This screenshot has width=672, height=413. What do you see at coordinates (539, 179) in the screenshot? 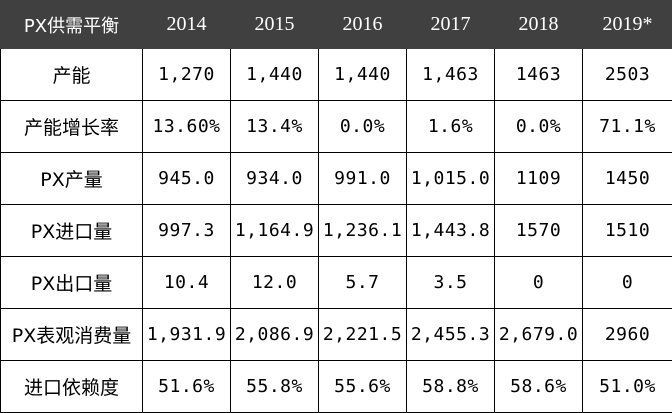
I see `table-cell: 1109` at bounding box center [539, 179].